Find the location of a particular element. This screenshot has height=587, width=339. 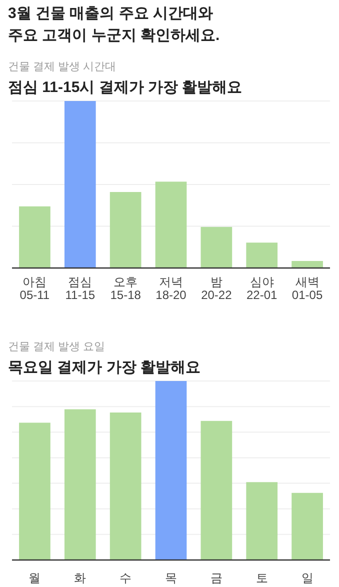

x-tick-label: 아침 05-11 is located at coordinates (35, 288).